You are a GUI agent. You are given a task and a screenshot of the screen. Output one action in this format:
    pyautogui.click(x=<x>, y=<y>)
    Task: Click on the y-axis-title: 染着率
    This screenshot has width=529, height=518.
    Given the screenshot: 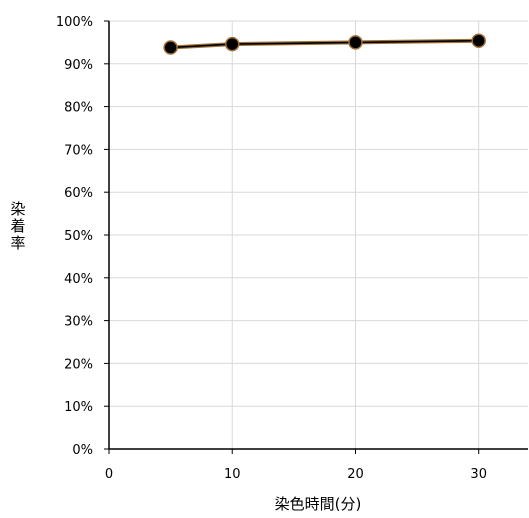 What is the action you would take?
    pyautogui.click(x=17, y=226)
    